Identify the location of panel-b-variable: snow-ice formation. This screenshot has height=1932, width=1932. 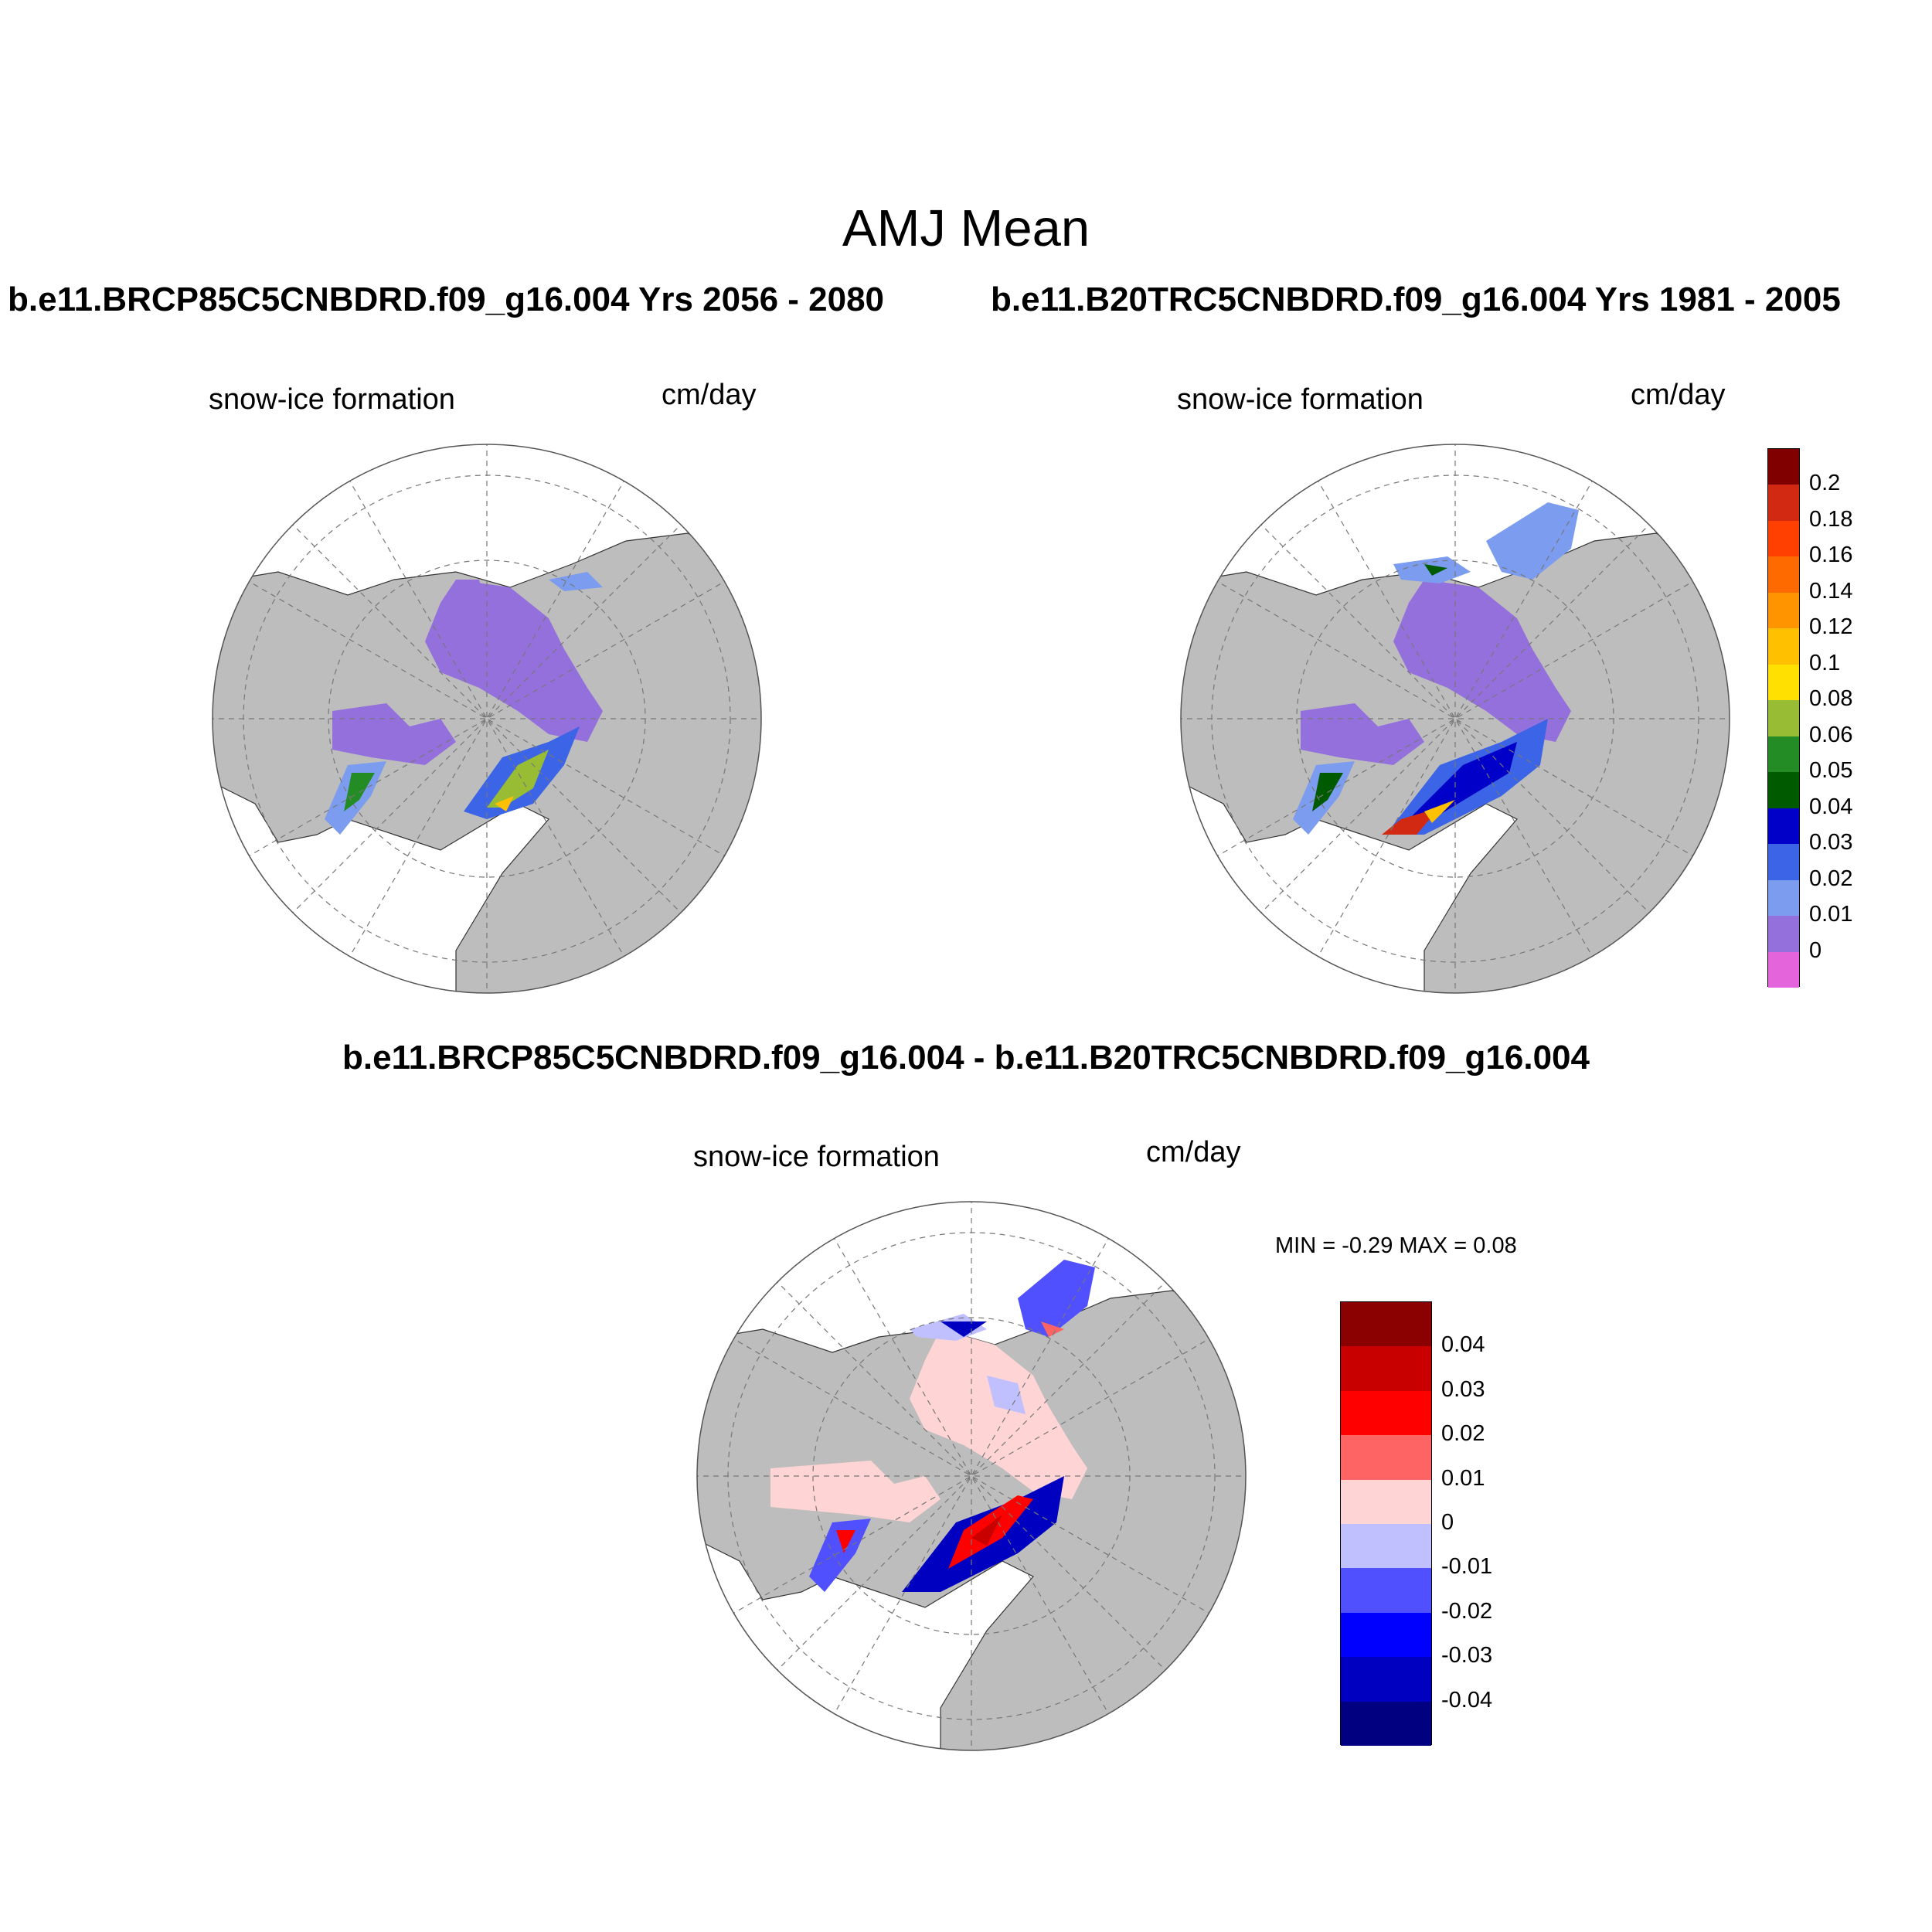
(1300, 400).